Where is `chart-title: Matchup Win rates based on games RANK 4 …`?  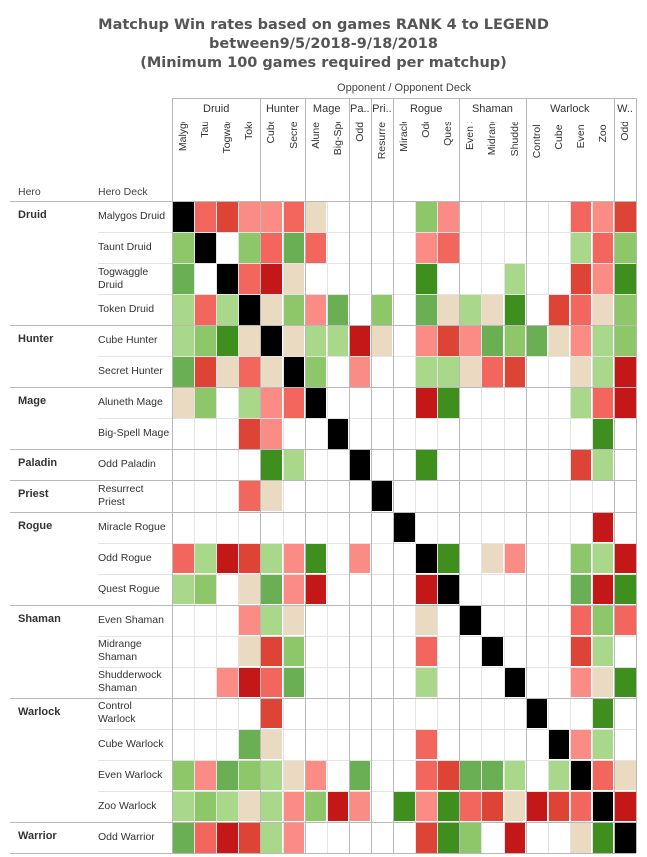
chart-title: Matchup Win rates based on games RANK 4 … is located at coordinates (323, 44).